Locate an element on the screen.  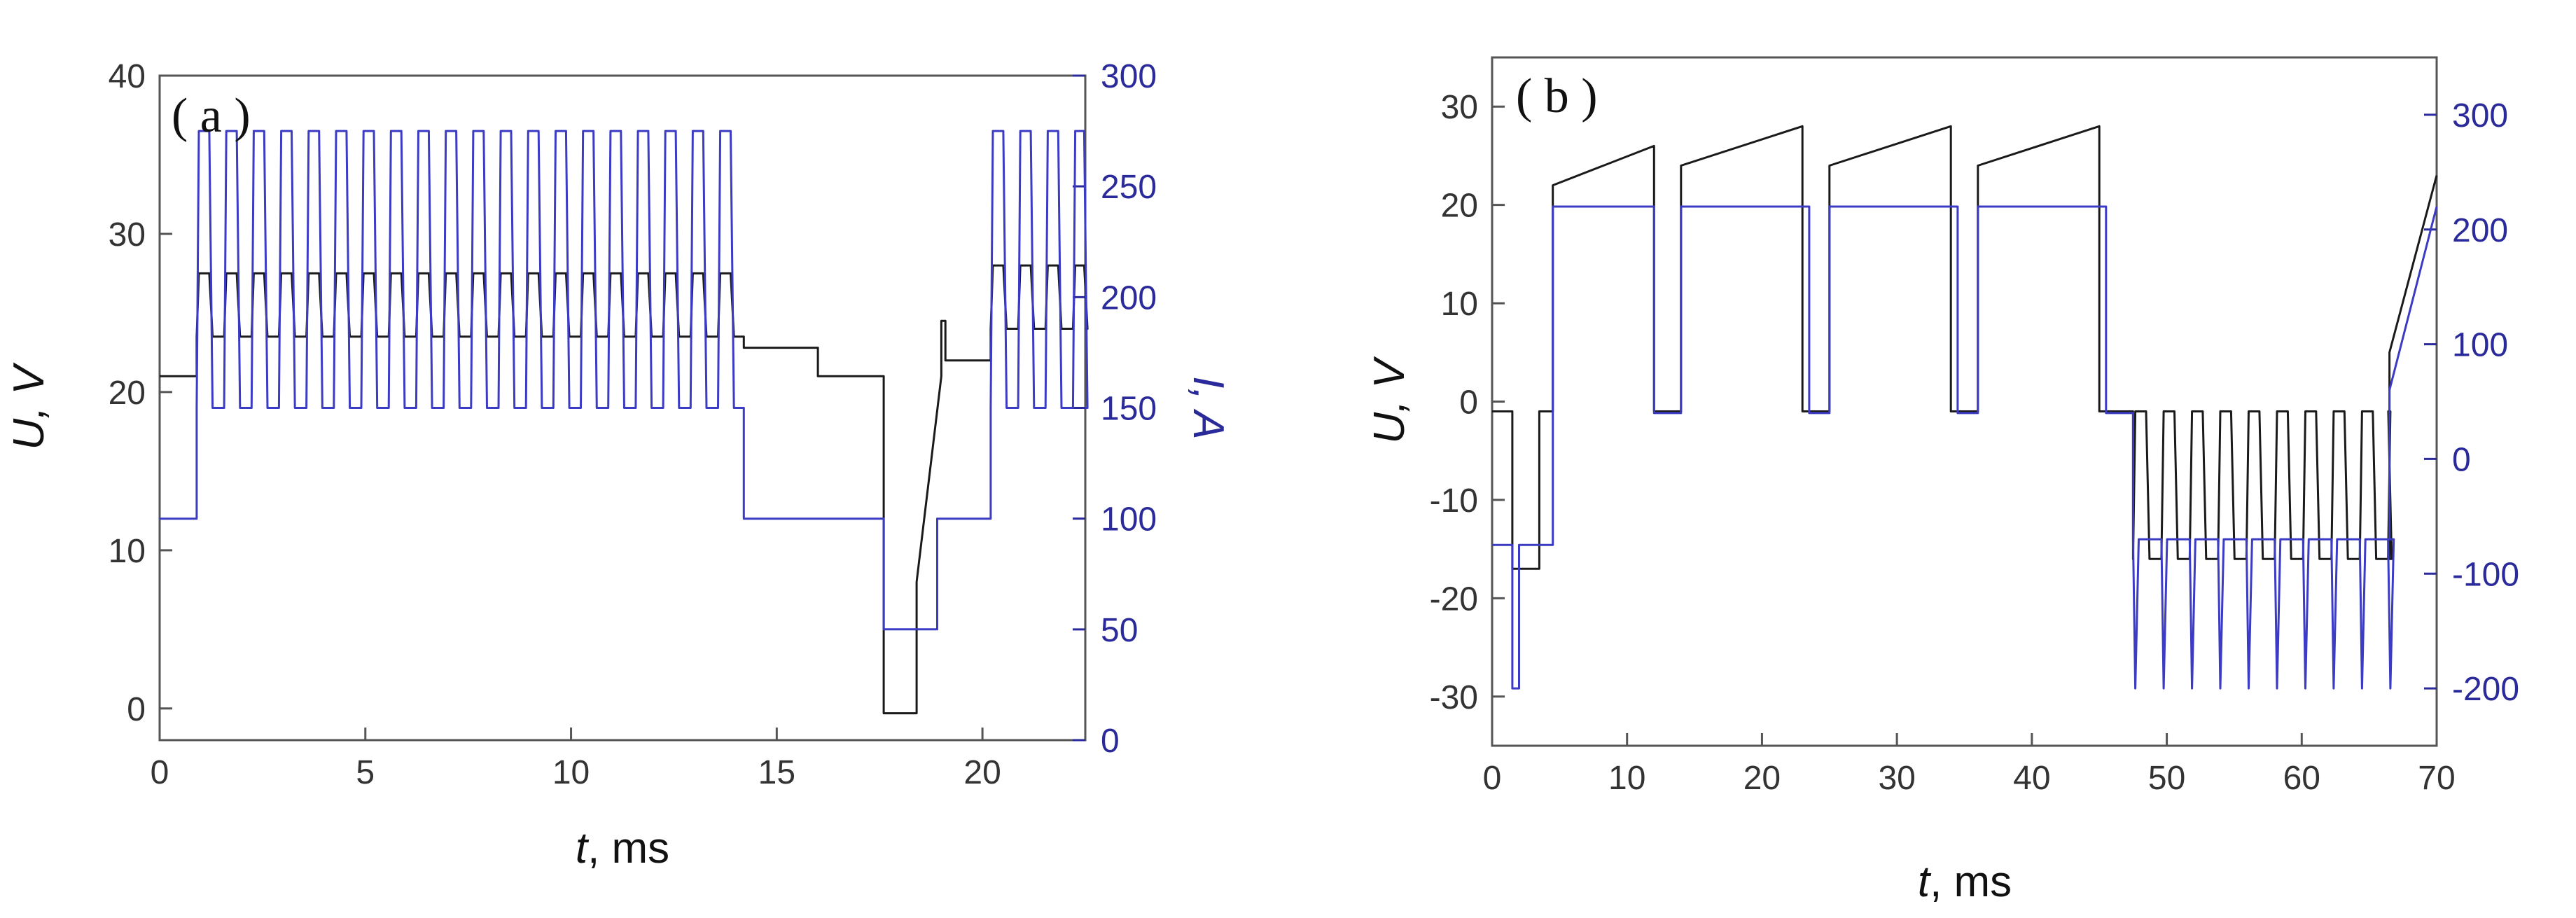
y2-tick-label: -100 is located at coordinates (2485, 574).